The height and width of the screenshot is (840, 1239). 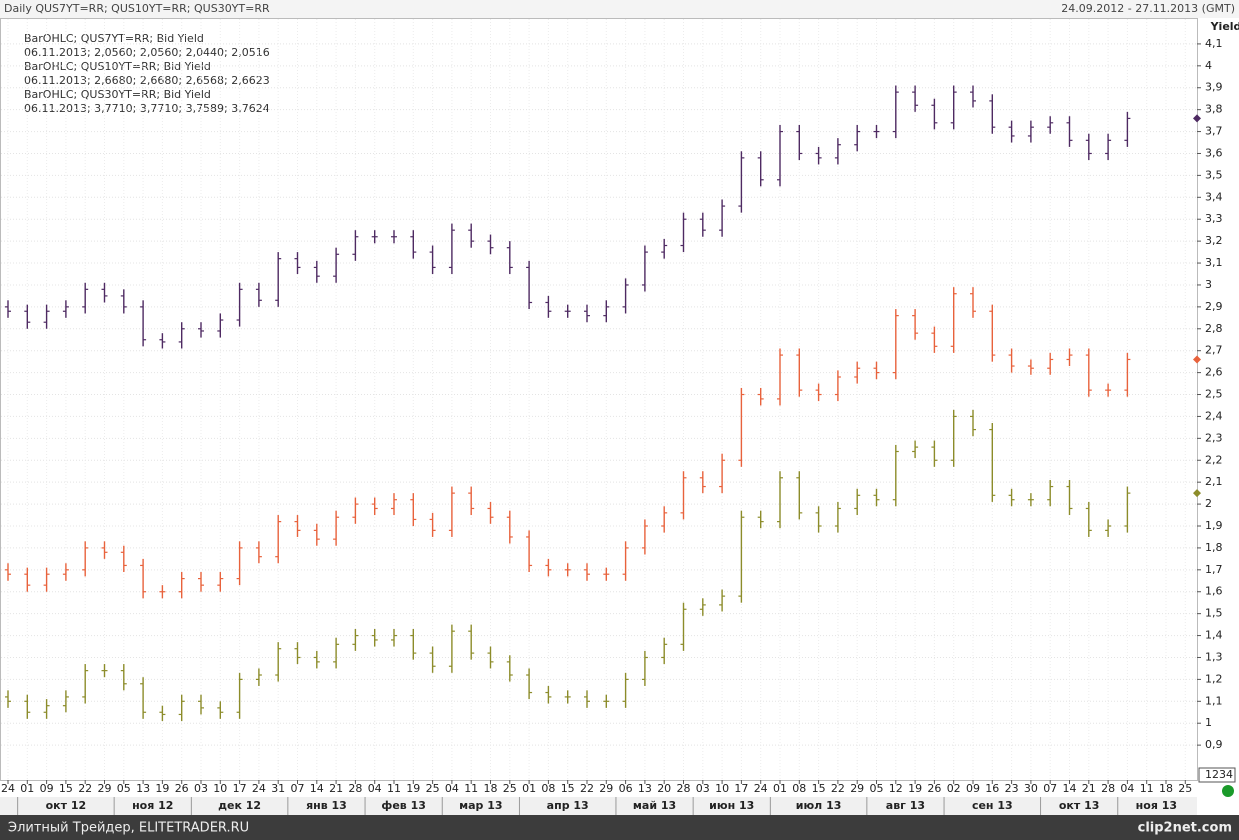 What do you see at coordinates (896, 788) in the screenshot?
I see `x-tick-label: 12` at bounding box center [896, 788].